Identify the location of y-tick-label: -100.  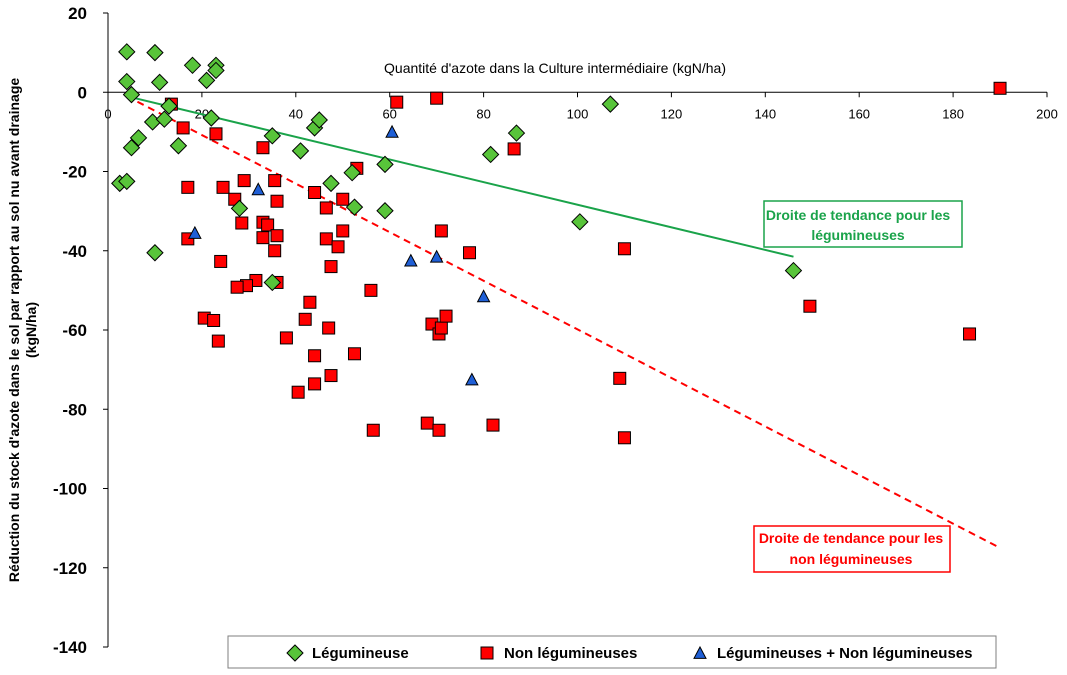
(70, 489).